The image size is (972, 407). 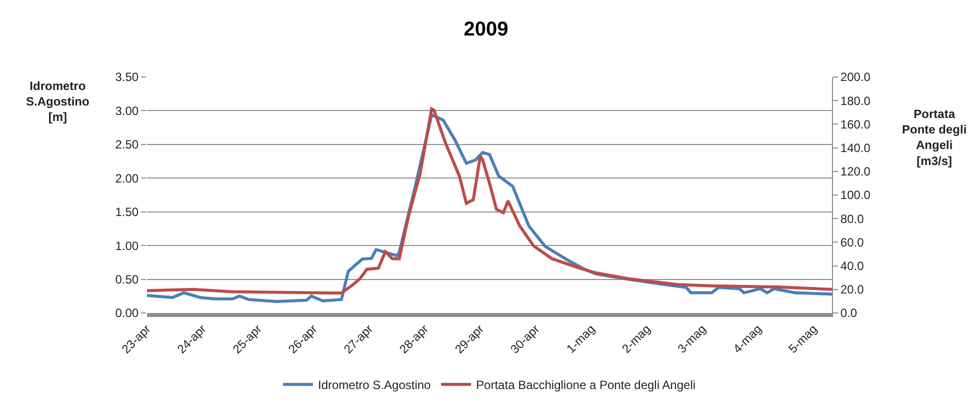 What do you see at coordinates (855, 148) in the screenshot?
I see `y2-tick-label: 140.0` at bounding box center [855, 148].